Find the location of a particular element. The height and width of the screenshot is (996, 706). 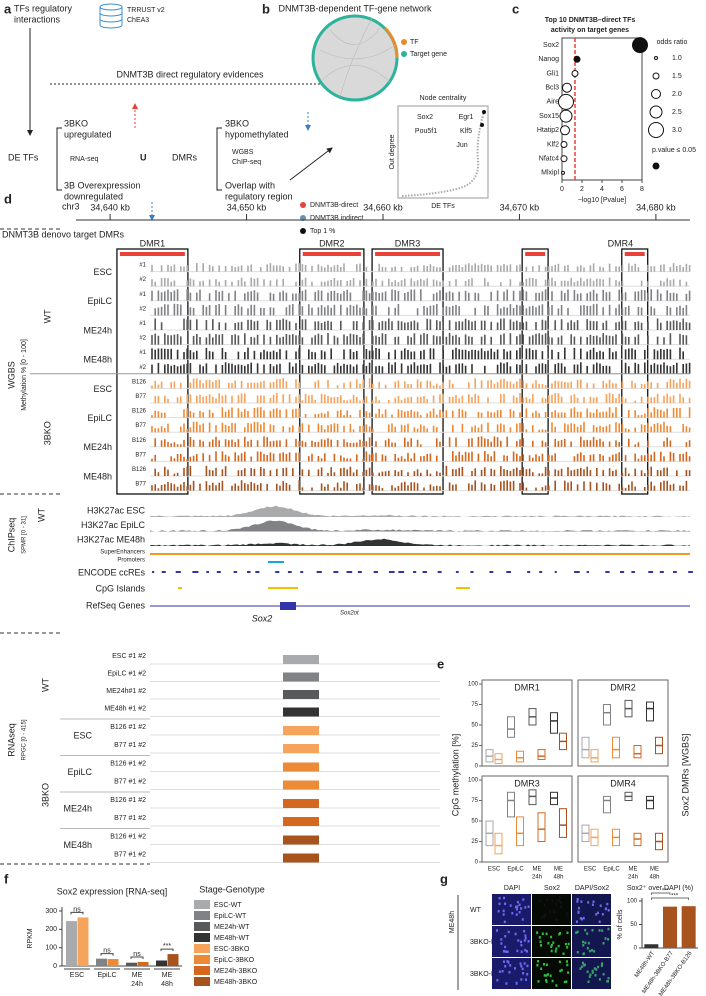

database: TRRUST v2 is located at coordinates (146, 10).